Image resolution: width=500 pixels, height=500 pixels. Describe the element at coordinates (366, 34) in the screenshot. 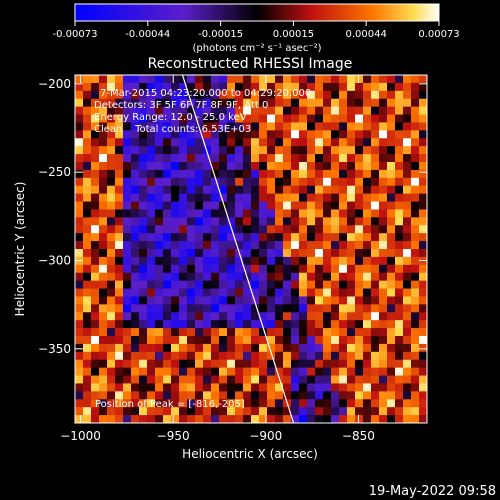

I see `colorbar-tick-label: 0.00044` at that location.